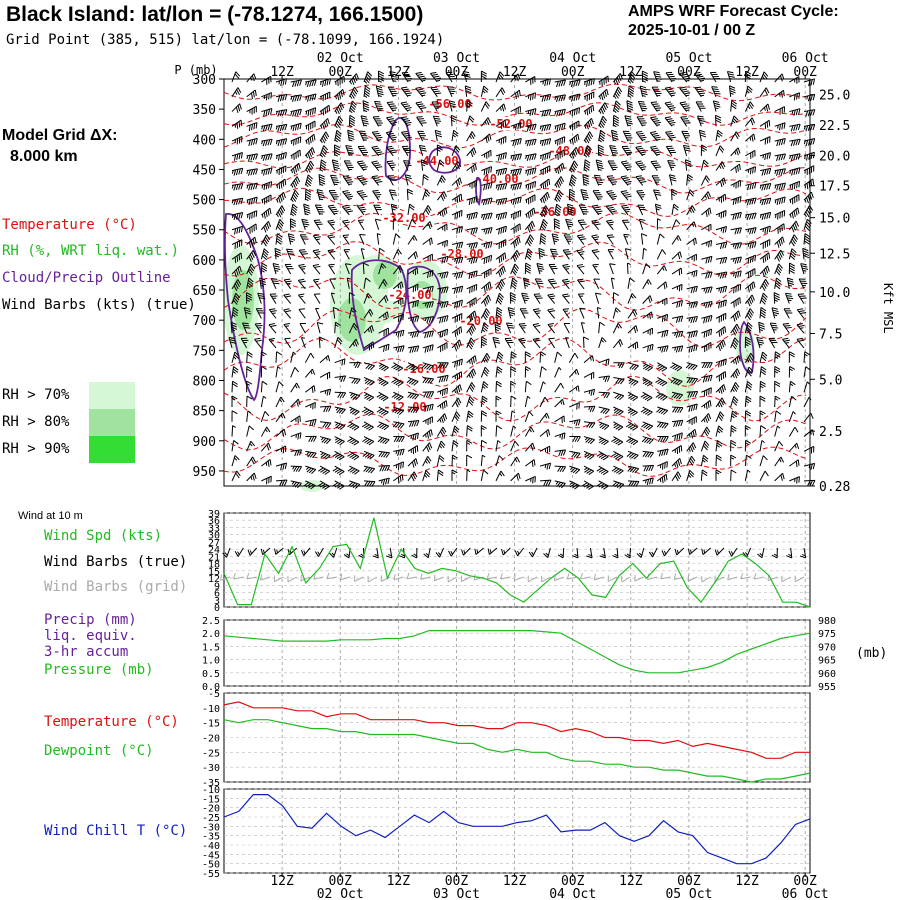 The image size is (900, 900). What do you see at coordinates (680, 388) in the screenshot?
I see `rh-shade-area` at bounding box center [680, 388].